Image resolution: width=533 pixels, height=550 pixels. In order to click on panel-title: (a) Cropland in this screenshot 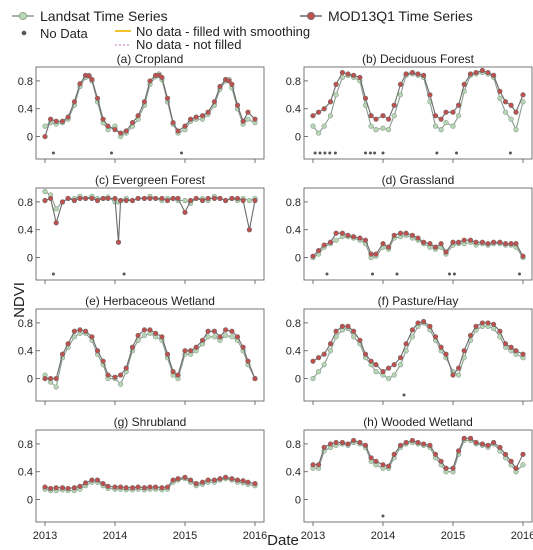, I will do `click(150, 59)`.